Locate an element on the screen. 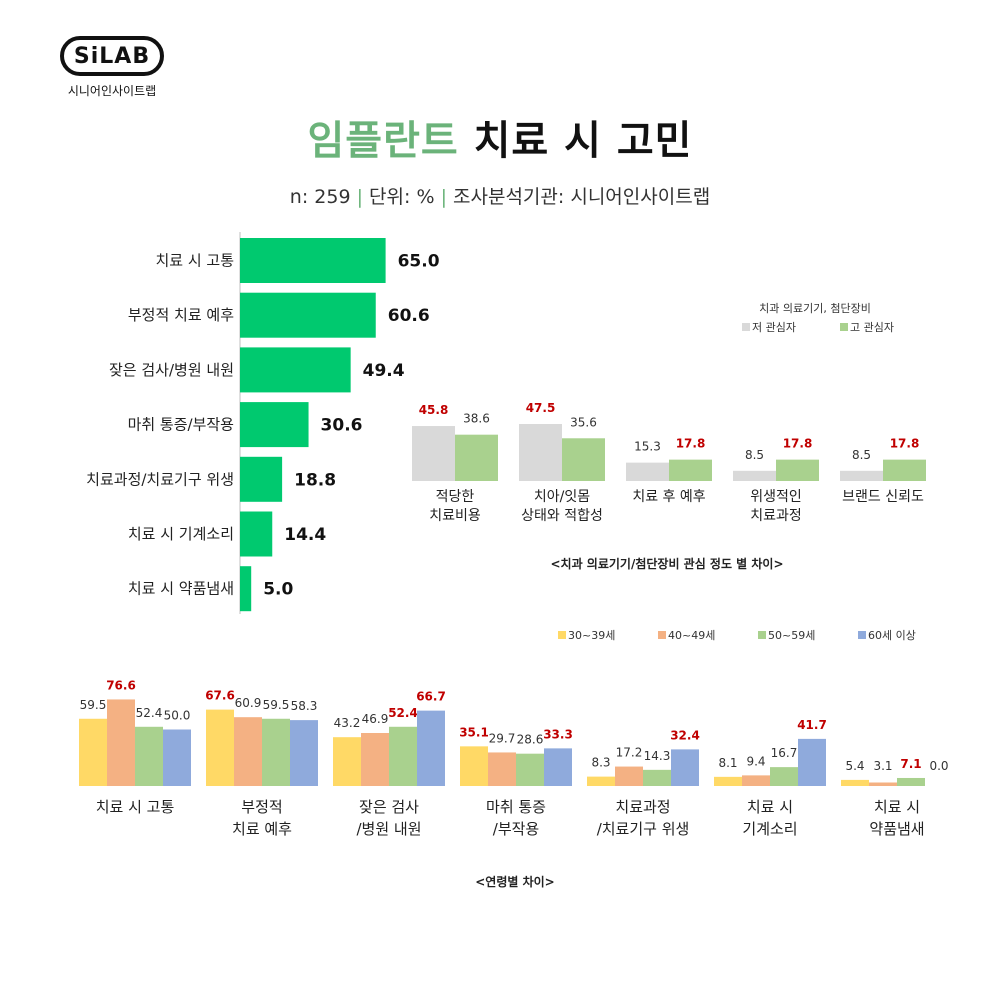 The image size is (1000, 1000). hbar-value-label: 65.0 is located at coordinates (419, 262).